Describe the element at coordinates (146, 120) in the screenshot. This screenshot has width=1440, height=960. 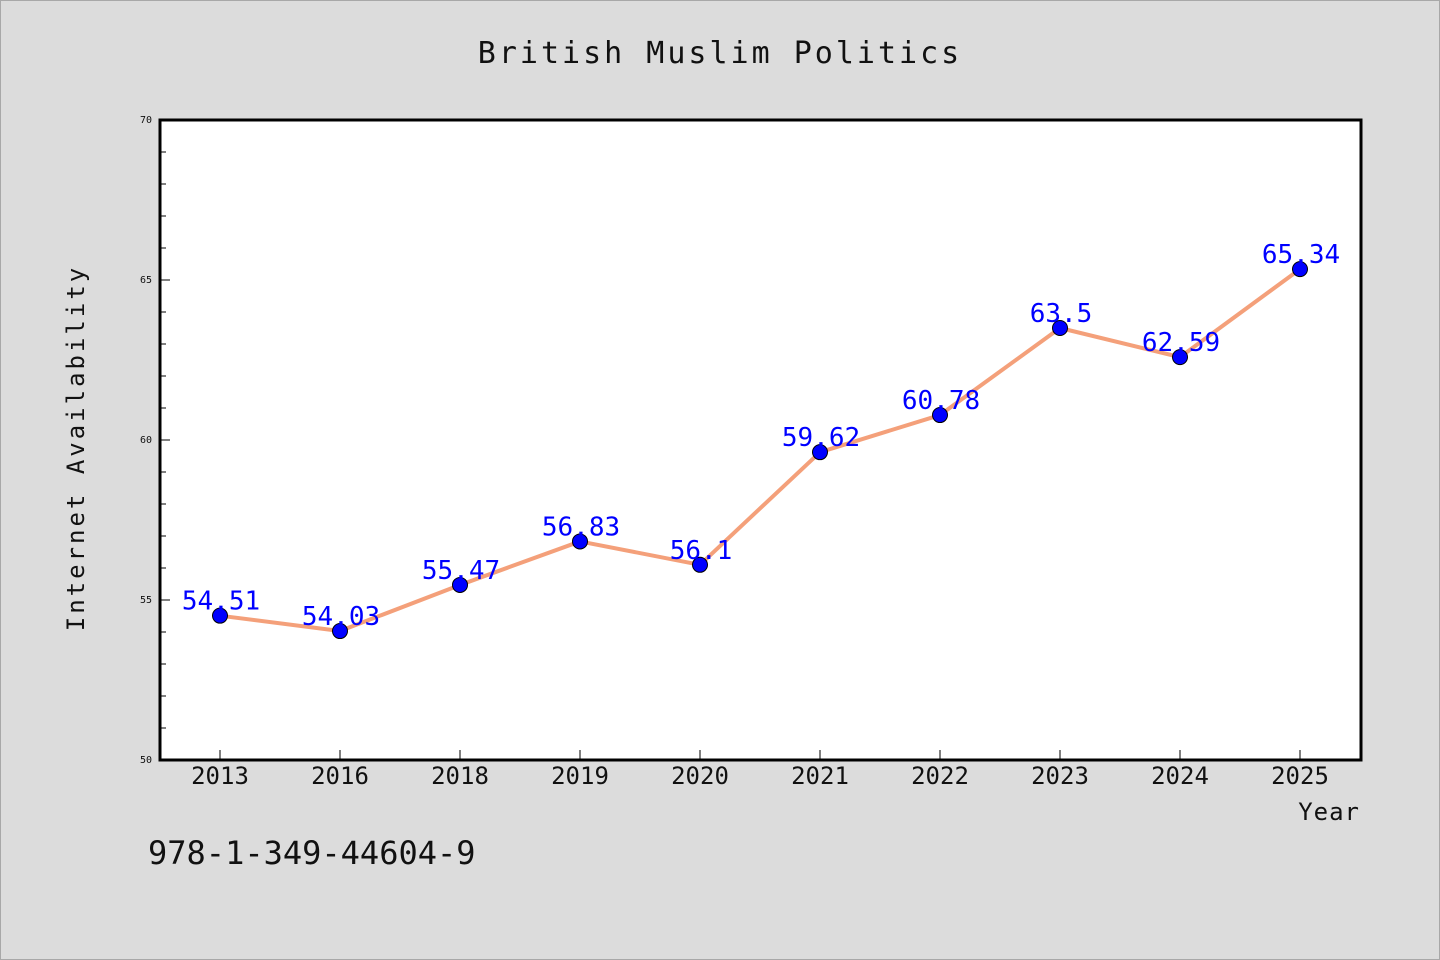
I see `y-tick-label: 70` at that location.